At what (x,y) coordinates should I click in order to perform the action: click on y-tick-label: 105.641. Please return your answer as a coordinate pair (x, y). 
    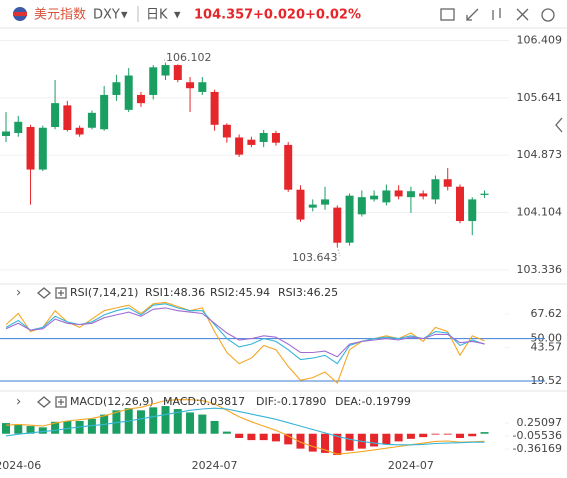
    Looking at the image, I should click on (540, 97).